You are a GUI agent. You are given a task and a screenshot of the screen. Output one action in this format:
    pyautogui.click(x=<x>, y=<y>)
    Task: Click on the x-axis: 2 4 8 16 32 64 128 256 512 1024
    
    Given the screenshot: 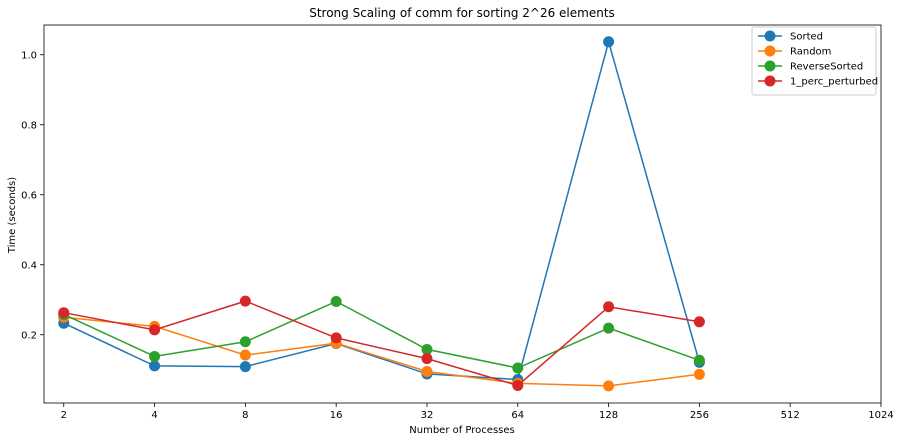 What is the action you would take?
    pyautogui.click(x=477, y=412)
    